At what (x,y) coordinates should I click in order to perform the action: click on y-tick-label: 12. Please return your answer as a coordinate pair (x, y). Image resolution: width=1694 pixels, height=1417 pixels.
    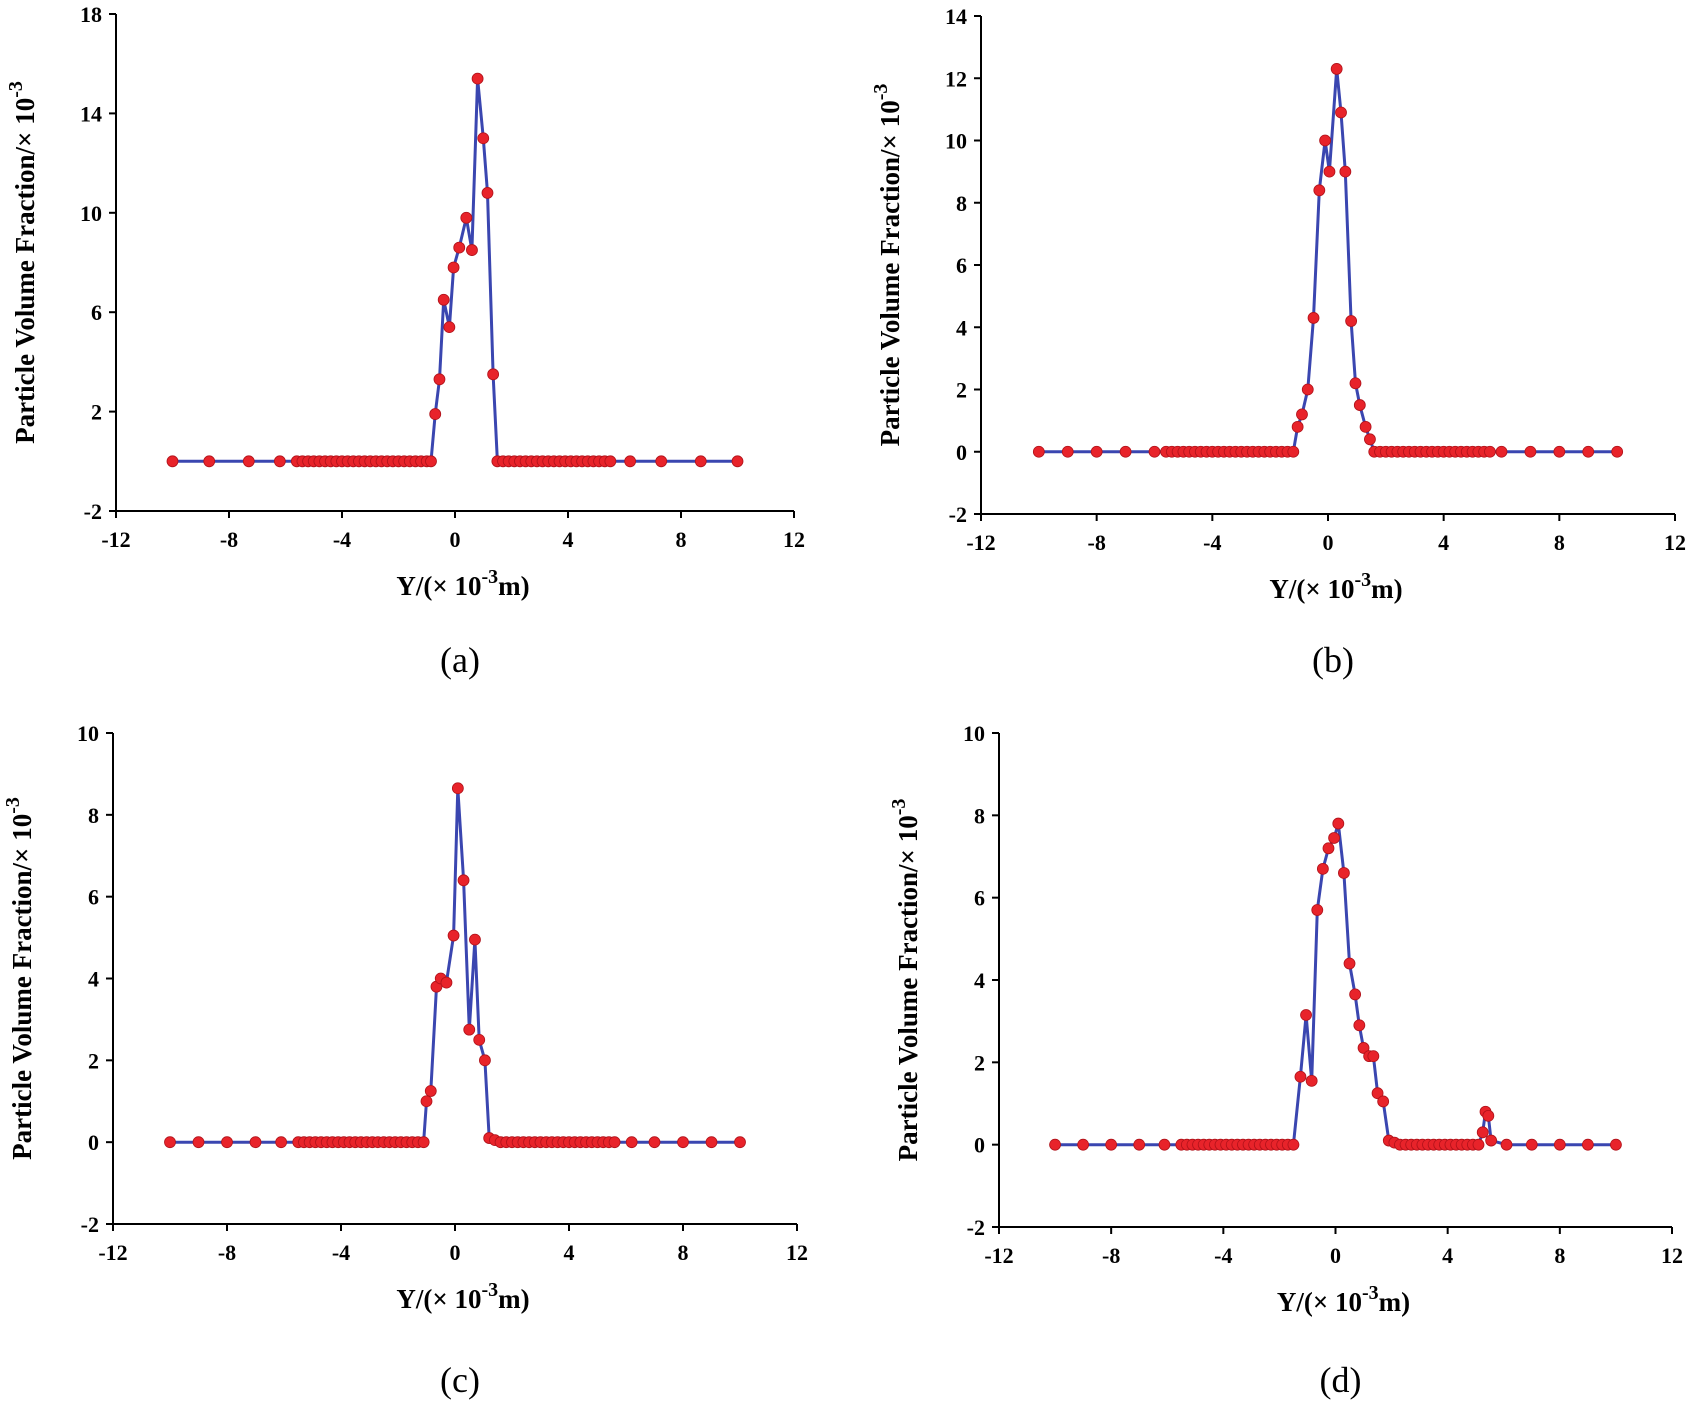
    Looking at the image, I should click on (956, 78).